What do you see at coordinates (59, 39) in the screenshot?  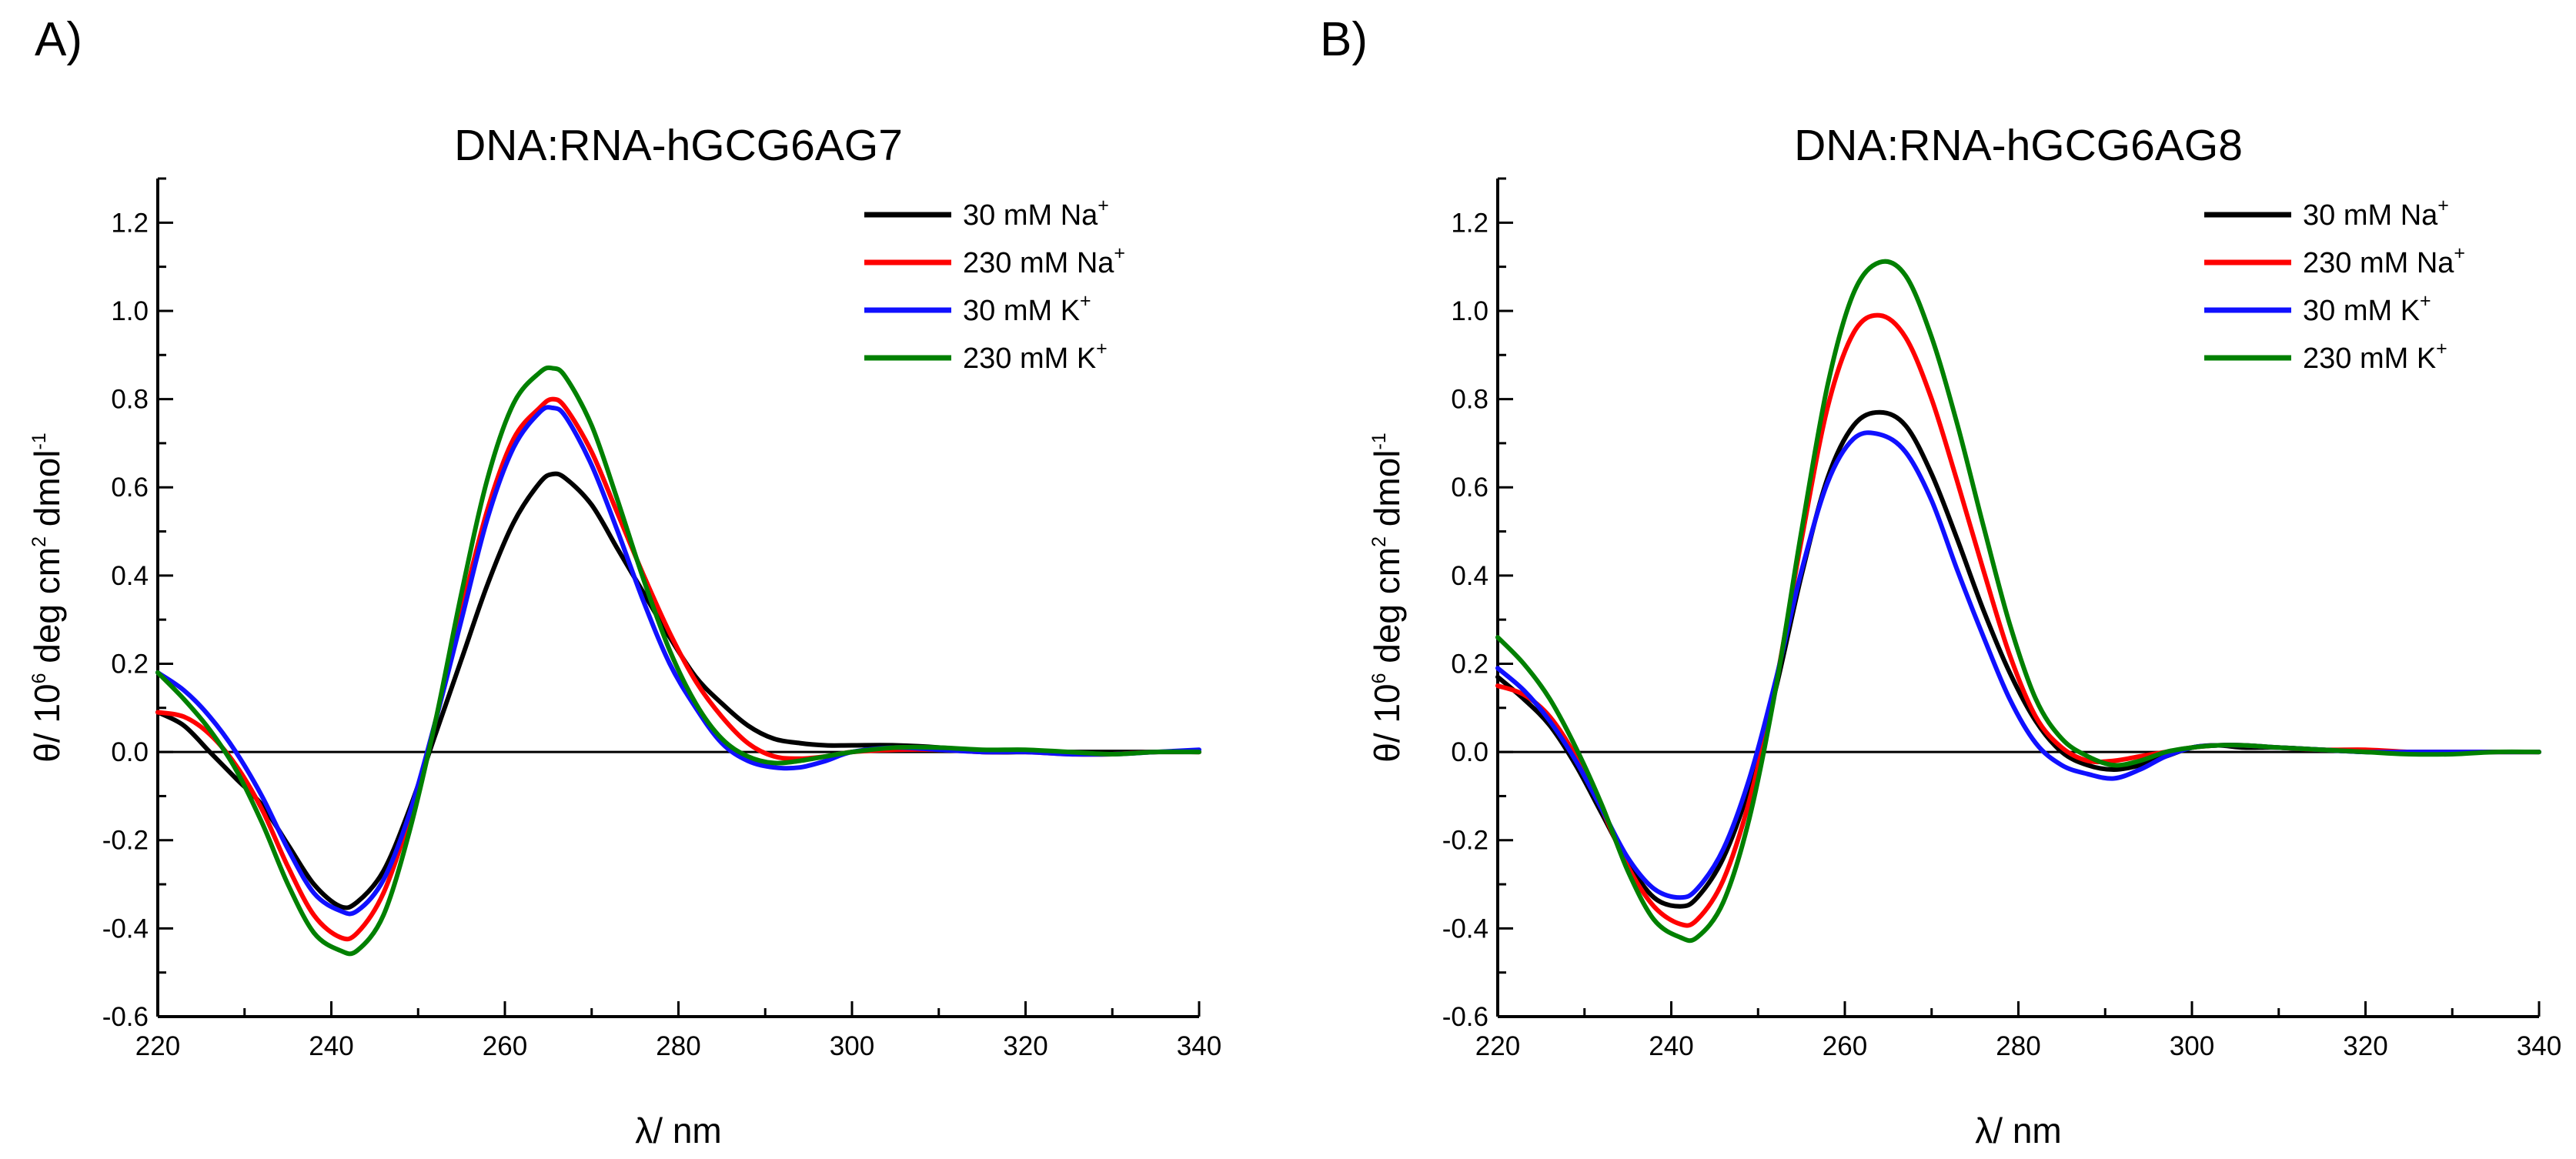 I see `panel-letter: A)` at bounding box center [59, 39].